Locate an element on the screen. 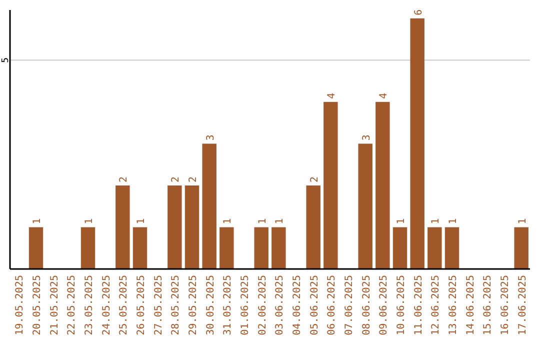 The width and height of the screenshot is (540, 340). x-tick-label: 19.05.2025 is located at coordinates (20, 305).